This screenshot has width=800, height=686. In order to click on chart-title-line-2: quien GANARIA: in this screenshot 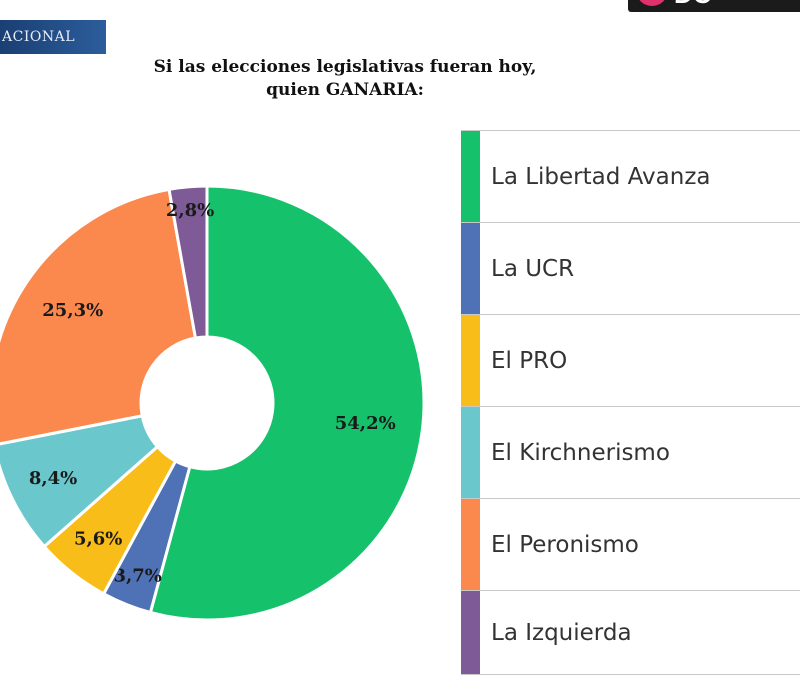, I will do `click(345, 90)`.